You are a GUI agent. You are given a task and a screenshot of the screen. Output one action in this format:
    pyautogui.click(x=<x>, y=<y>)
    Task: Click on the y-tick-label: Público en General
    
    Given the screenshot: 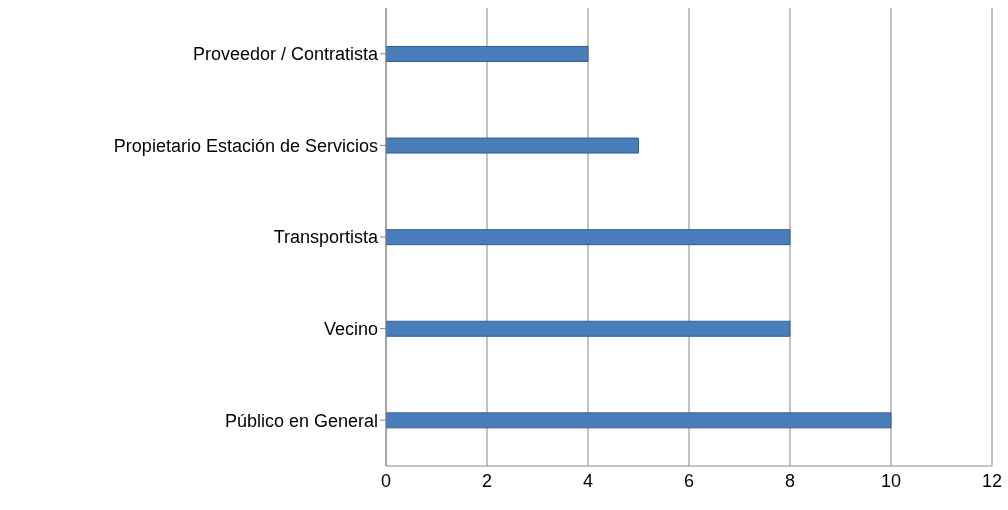 What is the action you would take?
    pyautogui.click(x=301, y=420)
    